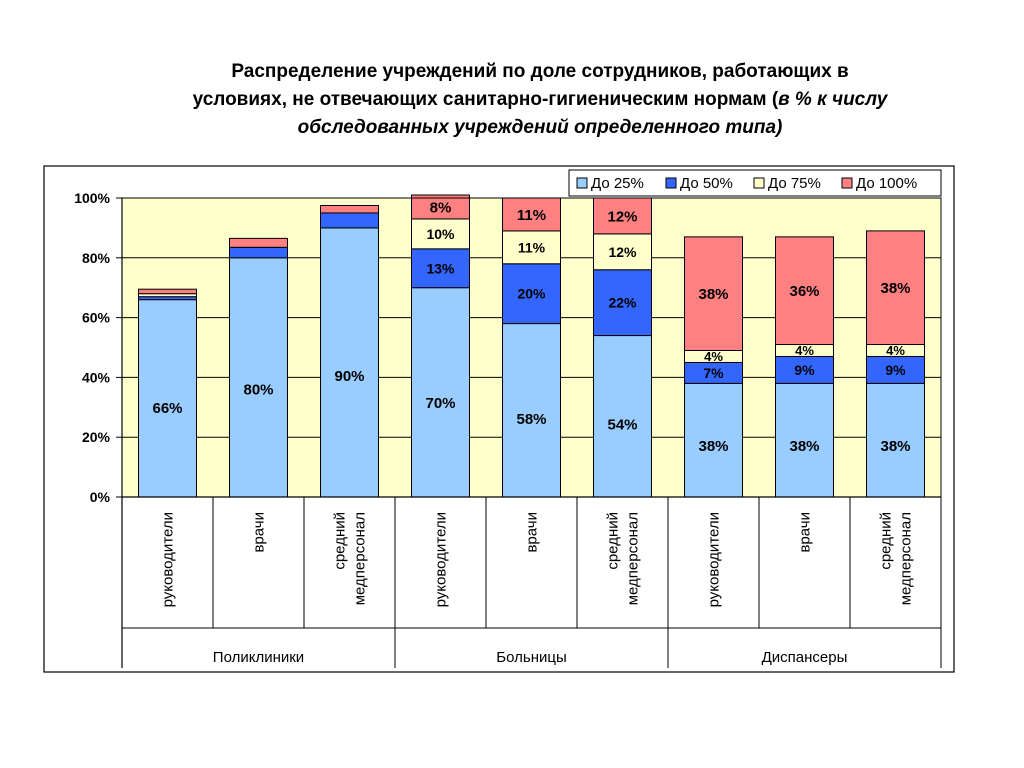  What do you see at coordinates (258, 389) in the screenshot?
I see `data-label: 80%` at bounding box center [258, 389].